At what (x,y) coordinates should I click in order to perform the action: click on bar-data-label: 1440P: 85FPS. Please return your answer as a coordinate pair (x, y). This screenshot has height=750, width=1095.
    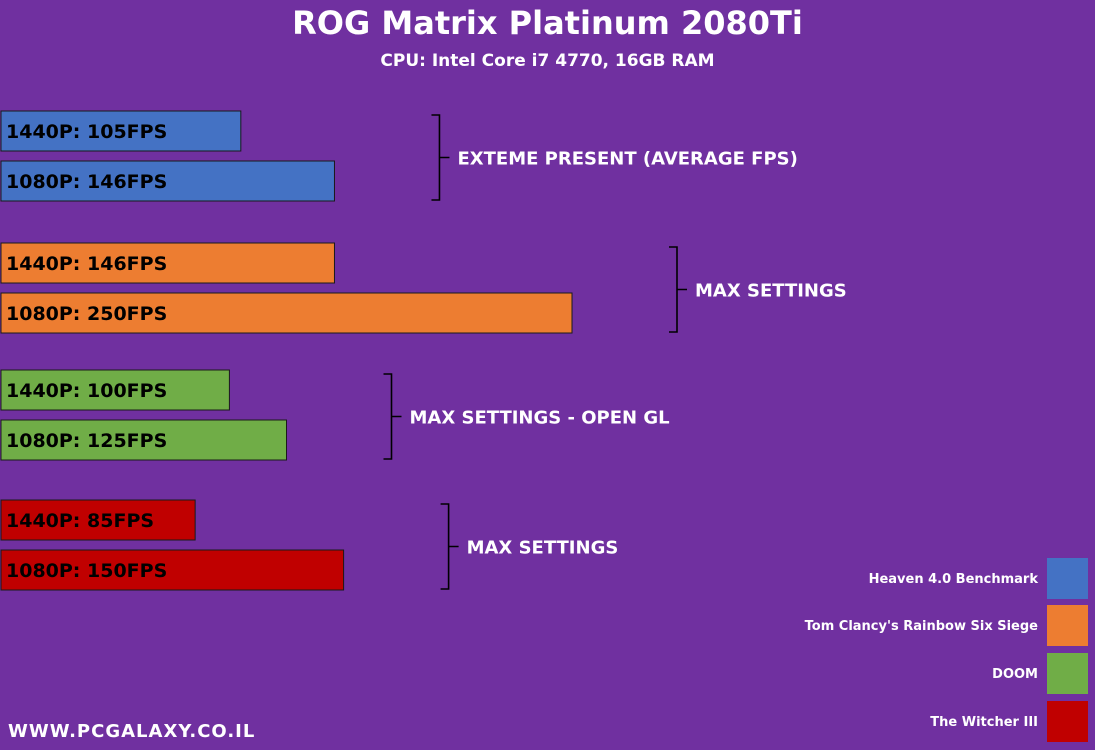
    Looking at the image, I should click on (80, 521).